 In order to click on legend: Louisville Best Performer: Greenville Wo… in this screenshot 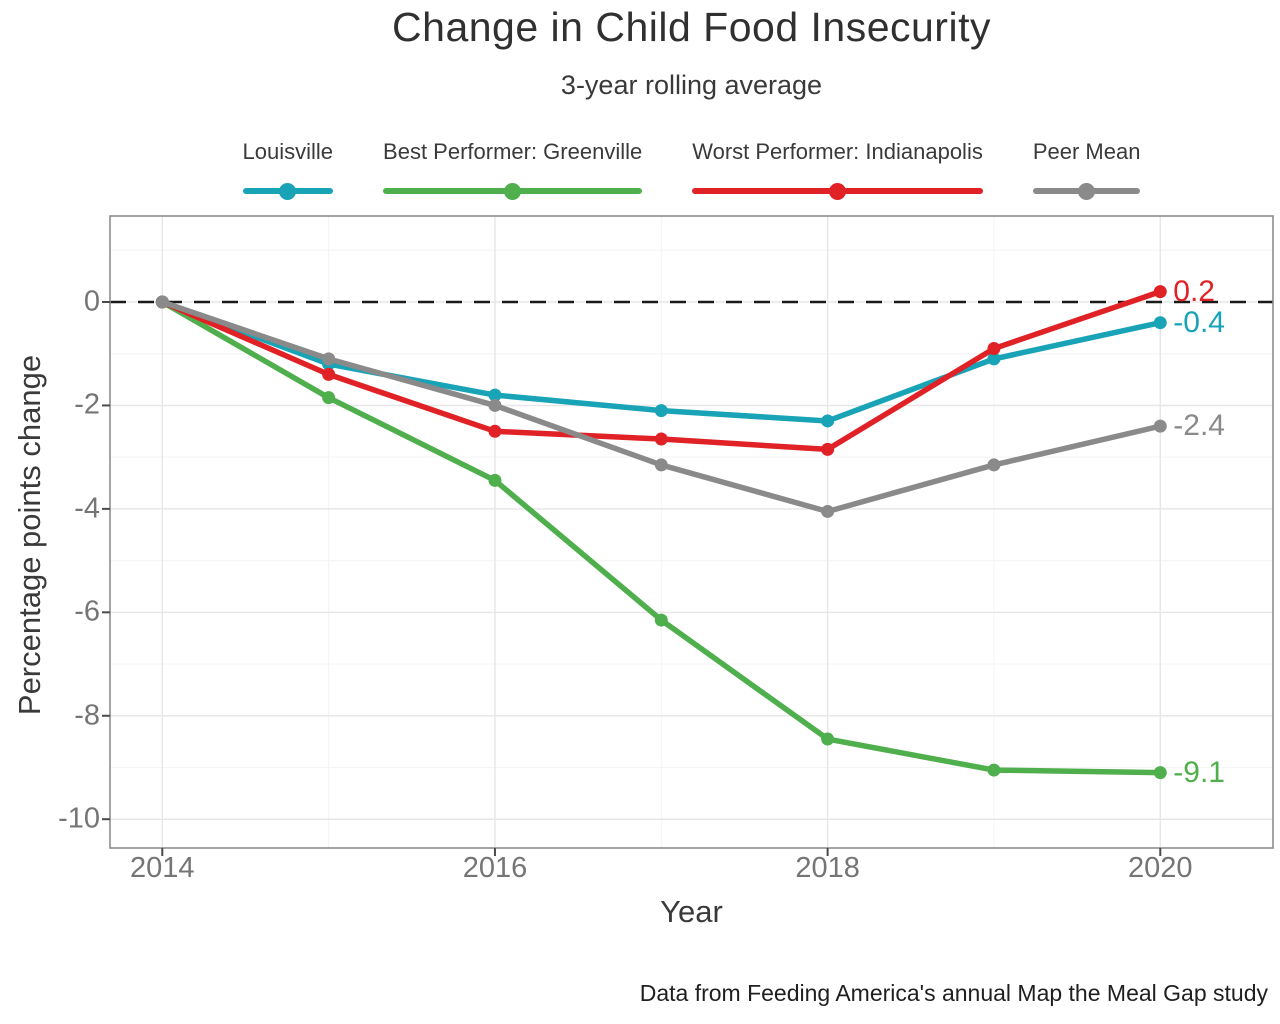, I will do `click(691, 169)`.